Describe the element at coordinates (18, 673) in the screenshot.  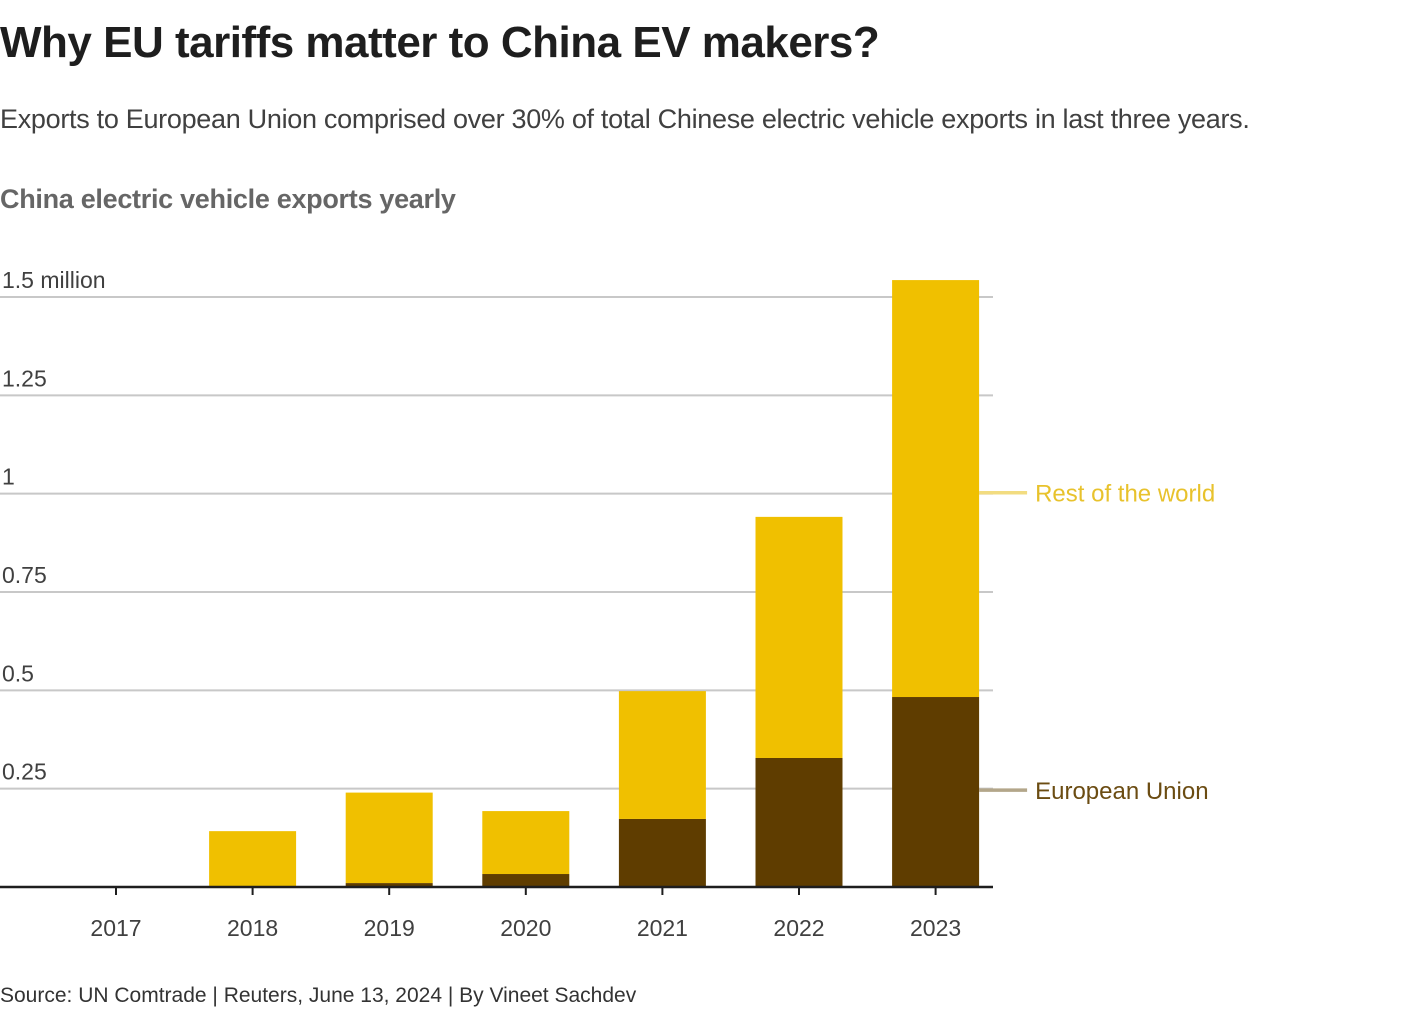
I see `y-tick-label: 0.5` at that location.